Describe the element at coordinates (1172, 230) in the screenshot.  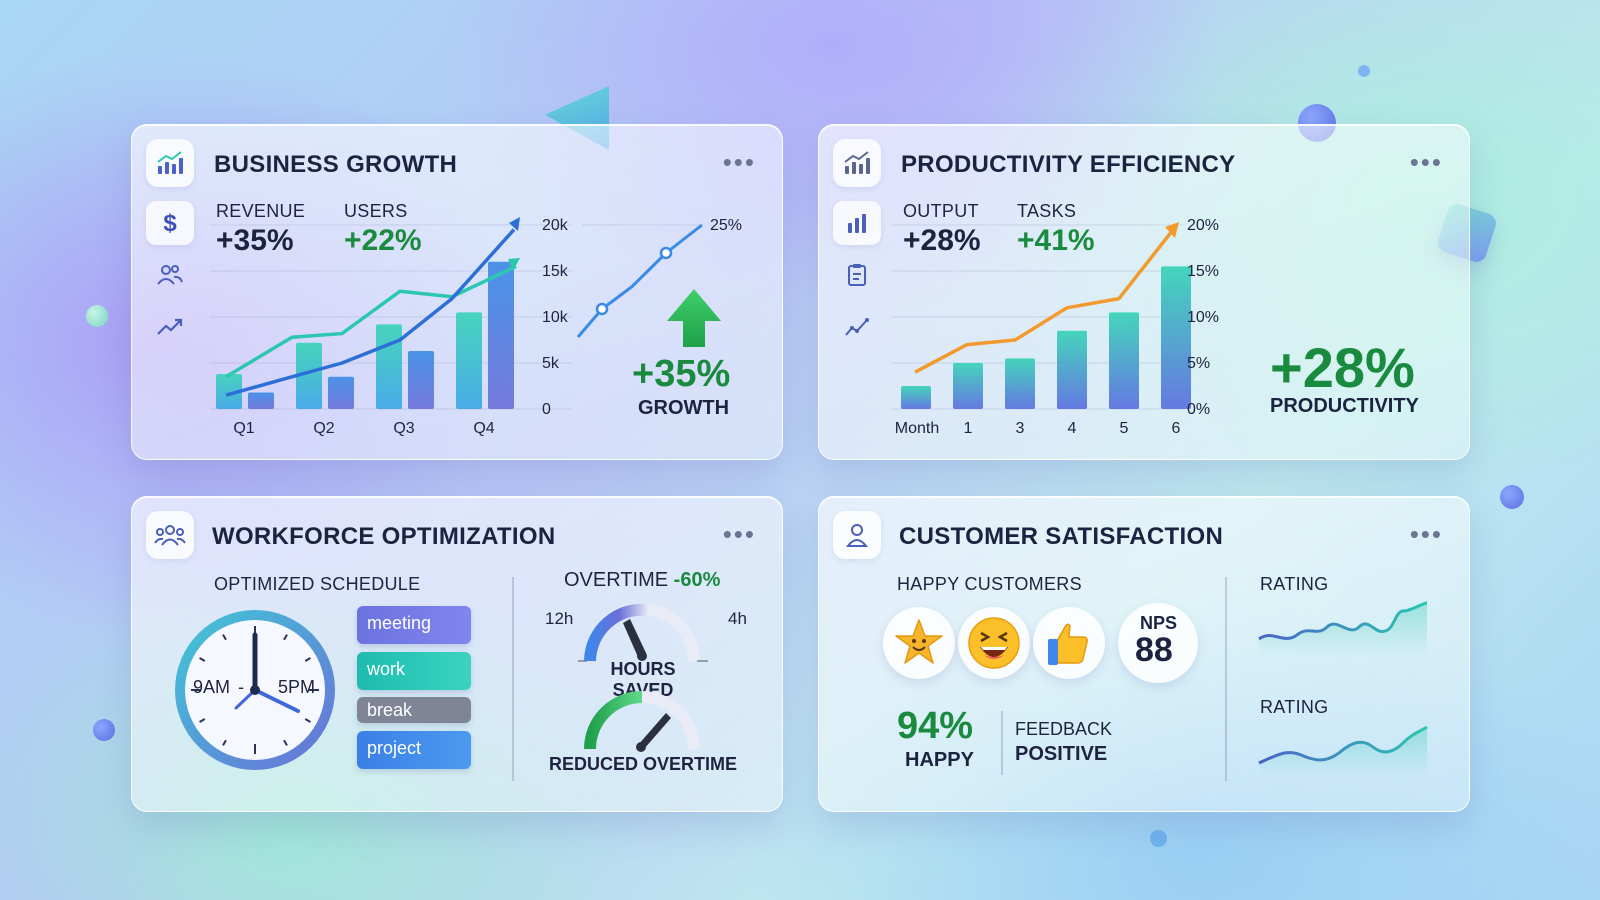
I see `arrow-head` at that location.